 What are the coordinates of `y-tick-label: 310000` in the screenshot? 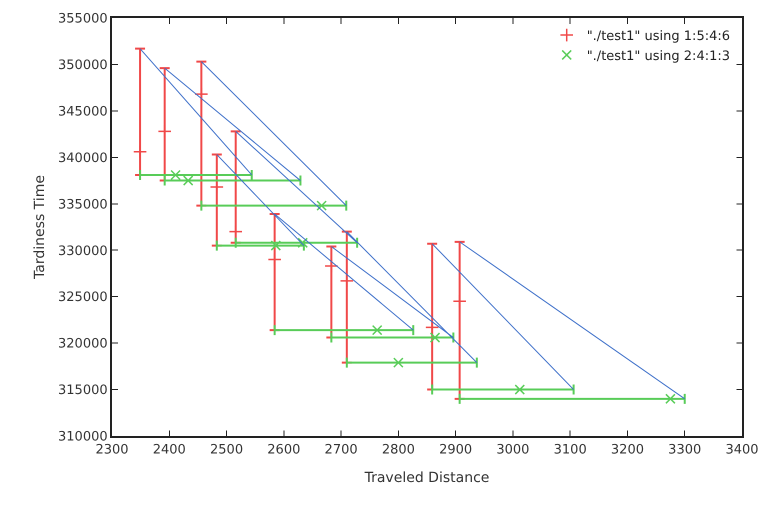 It's located at (83, 437).